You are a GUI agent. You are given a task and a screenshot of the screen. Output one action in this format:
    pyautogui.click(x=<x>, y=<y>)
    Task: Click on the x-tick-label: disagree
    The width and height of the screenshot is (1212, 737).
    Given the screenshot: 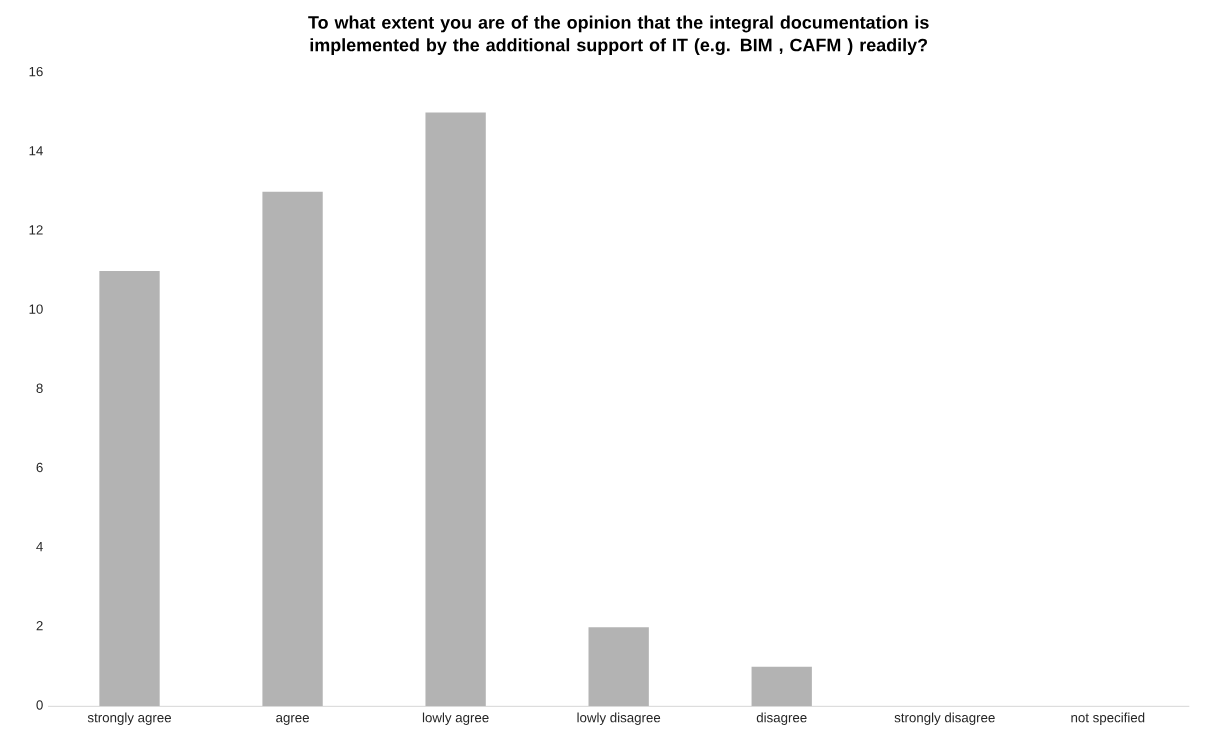 What is the action you would take?
    pyautogui.click(x=781, y=718)
    